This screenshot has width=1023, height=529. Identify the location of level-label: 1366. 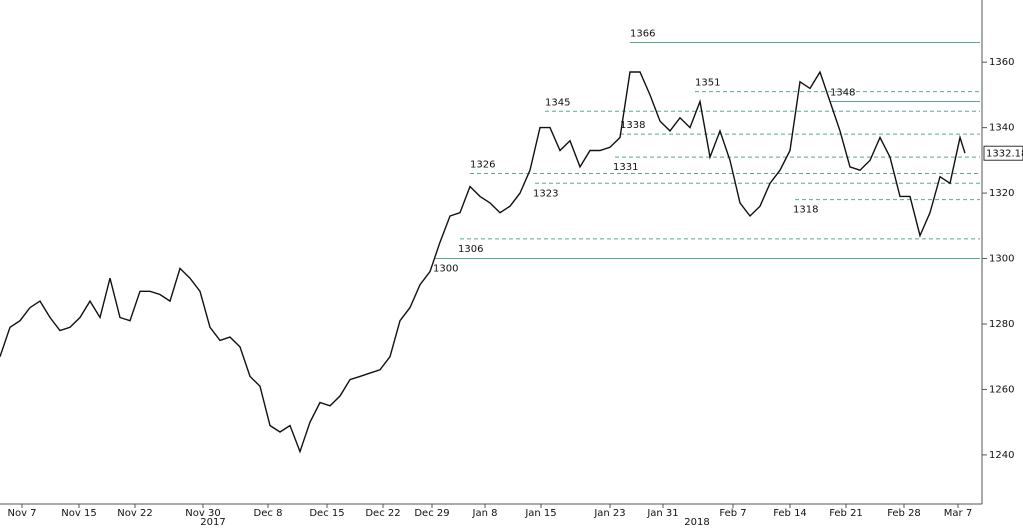
(642, 34).